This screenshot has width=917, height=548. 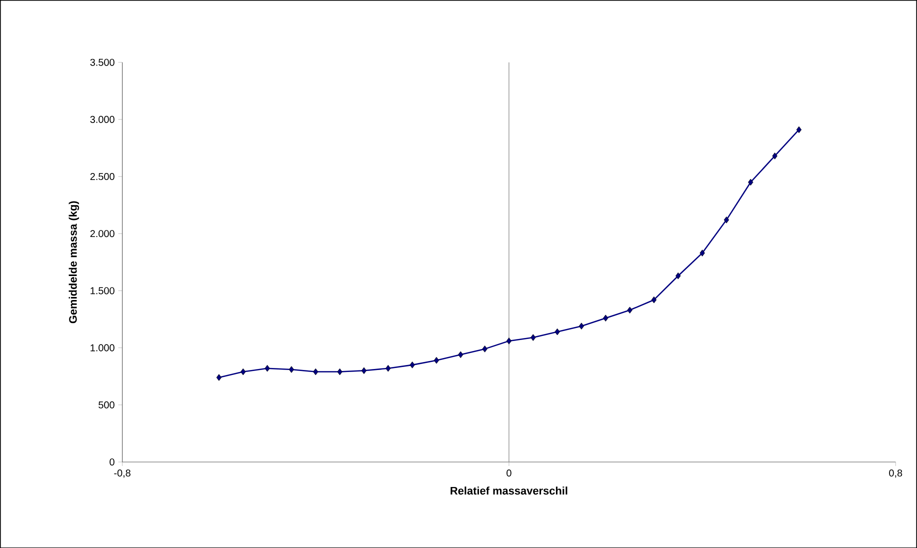 What do you see at coordinates (102, 176) in the screenshot?
I see `y-tick-label: 2.500` at bounding box center [102, 176].